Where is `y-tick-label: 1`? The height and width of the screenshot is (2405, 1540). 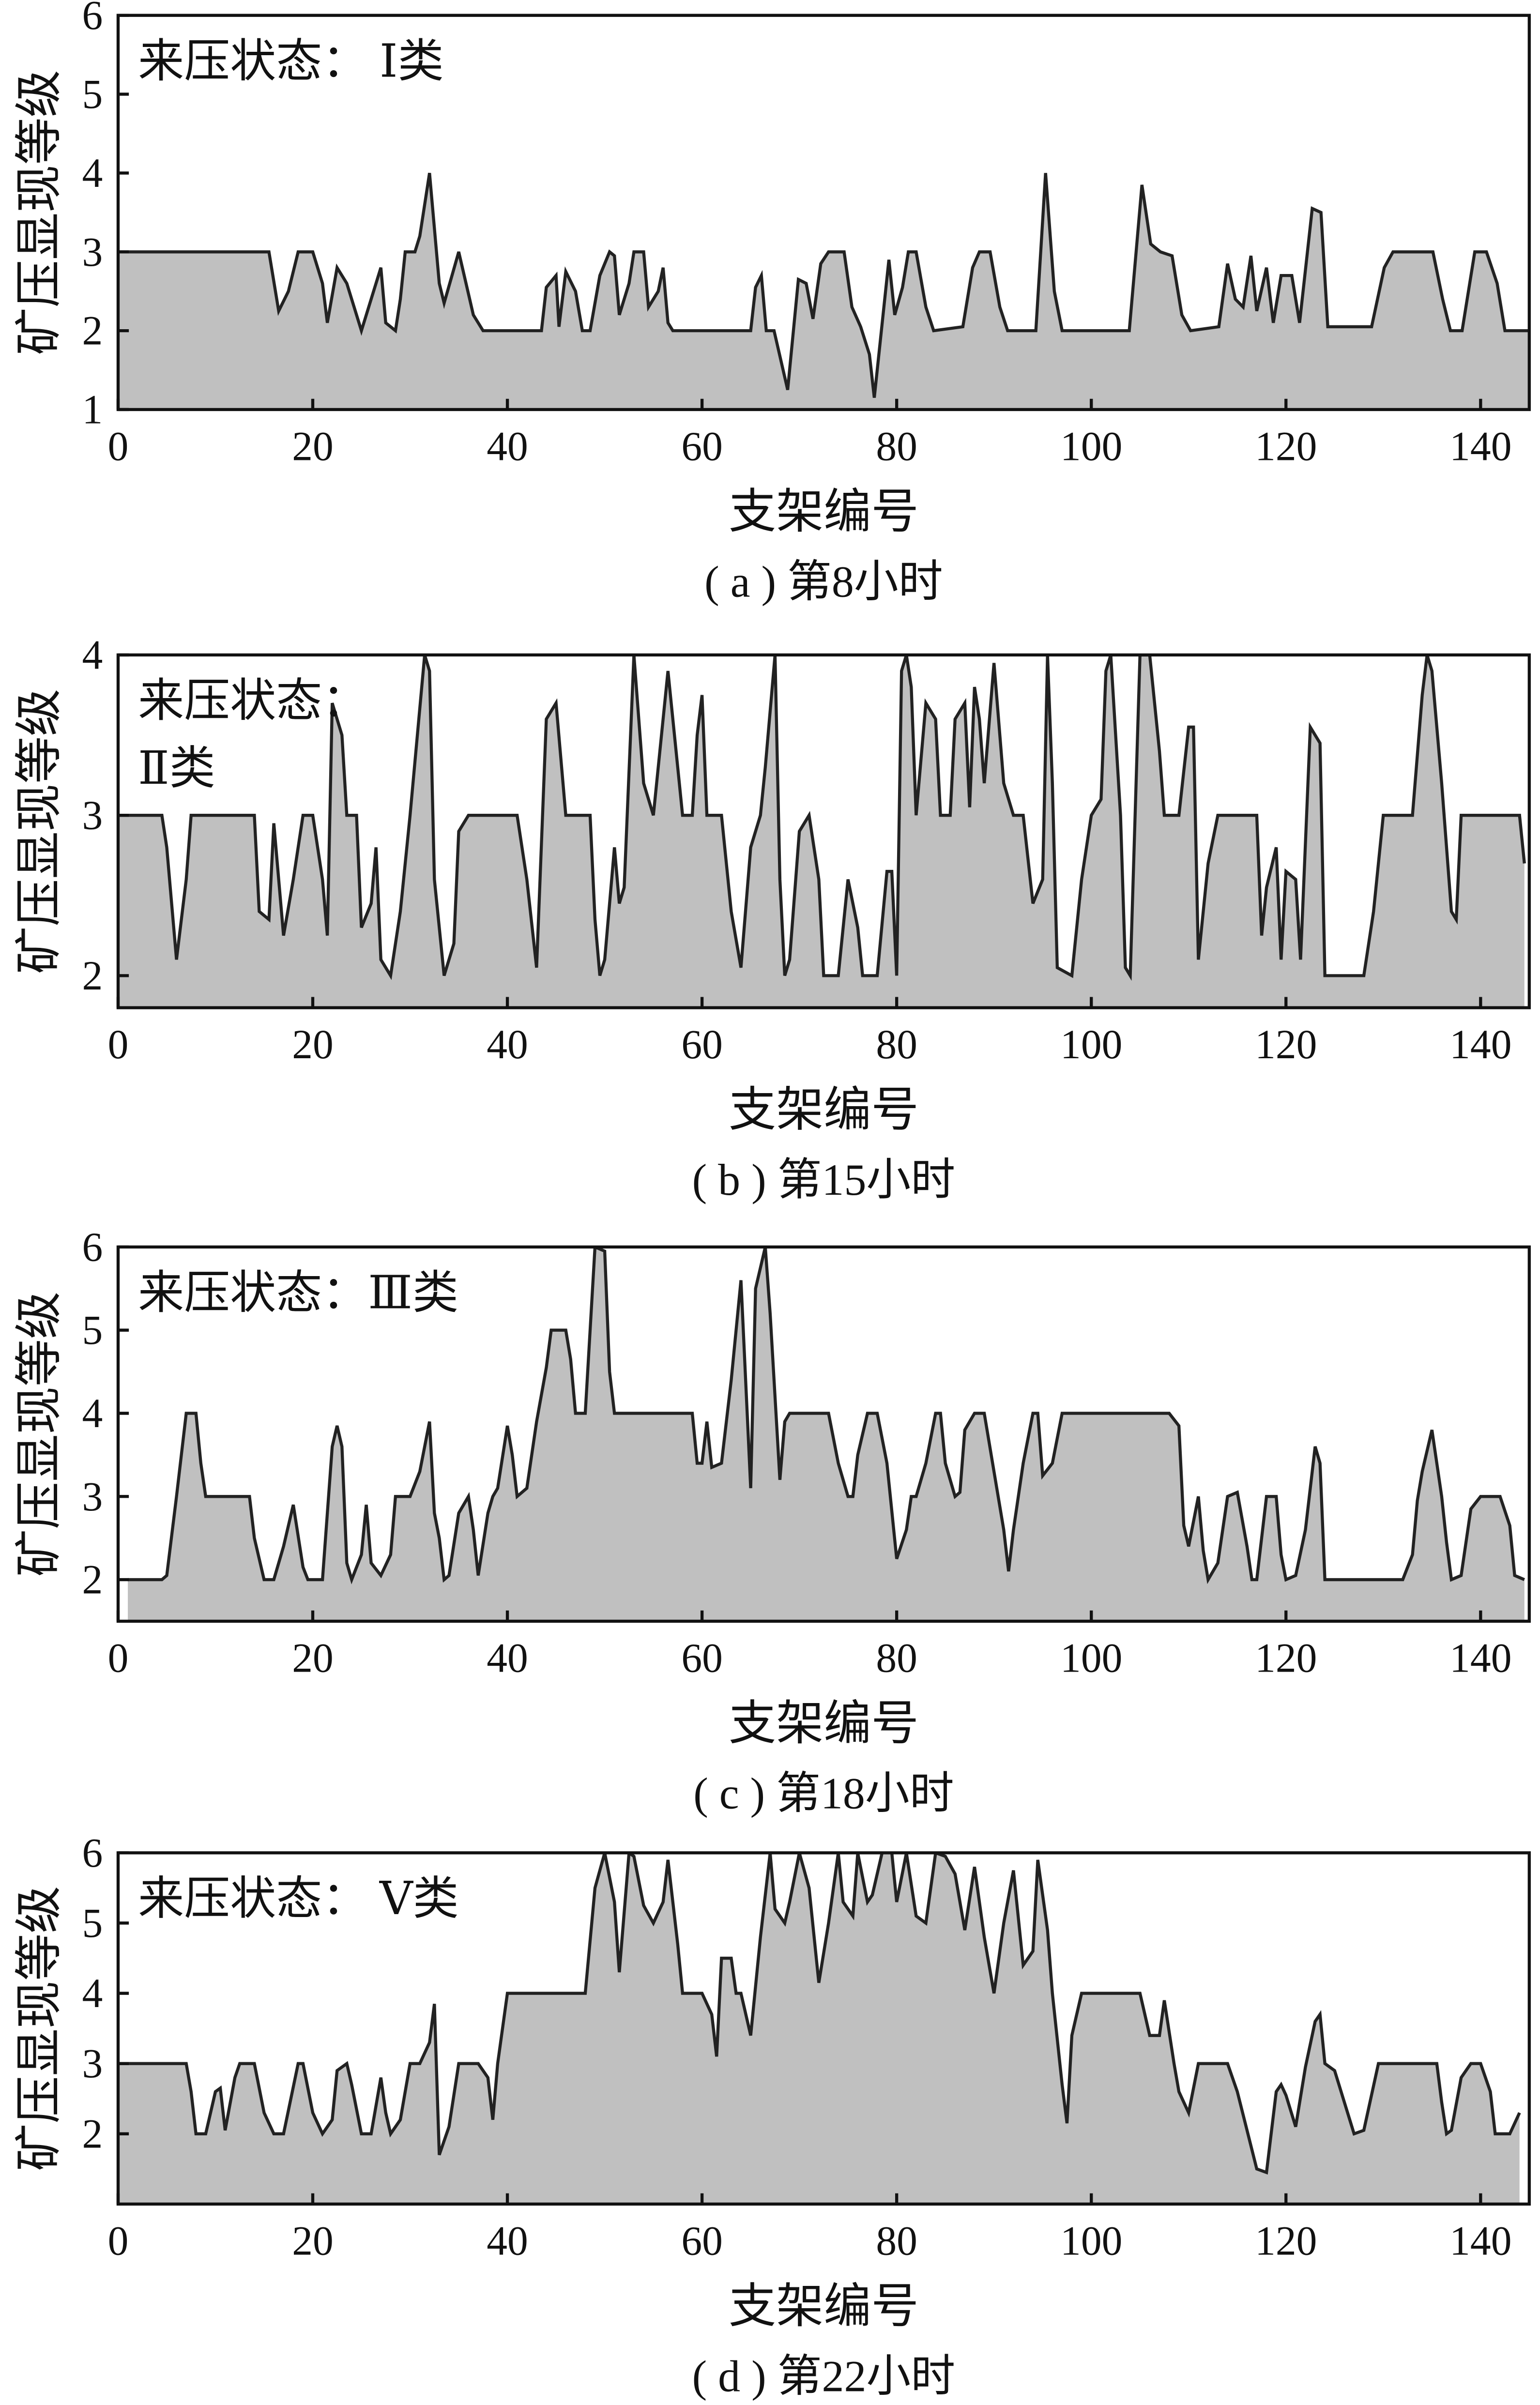
y-tick-label: 1 is located at coordinates (92, 409).